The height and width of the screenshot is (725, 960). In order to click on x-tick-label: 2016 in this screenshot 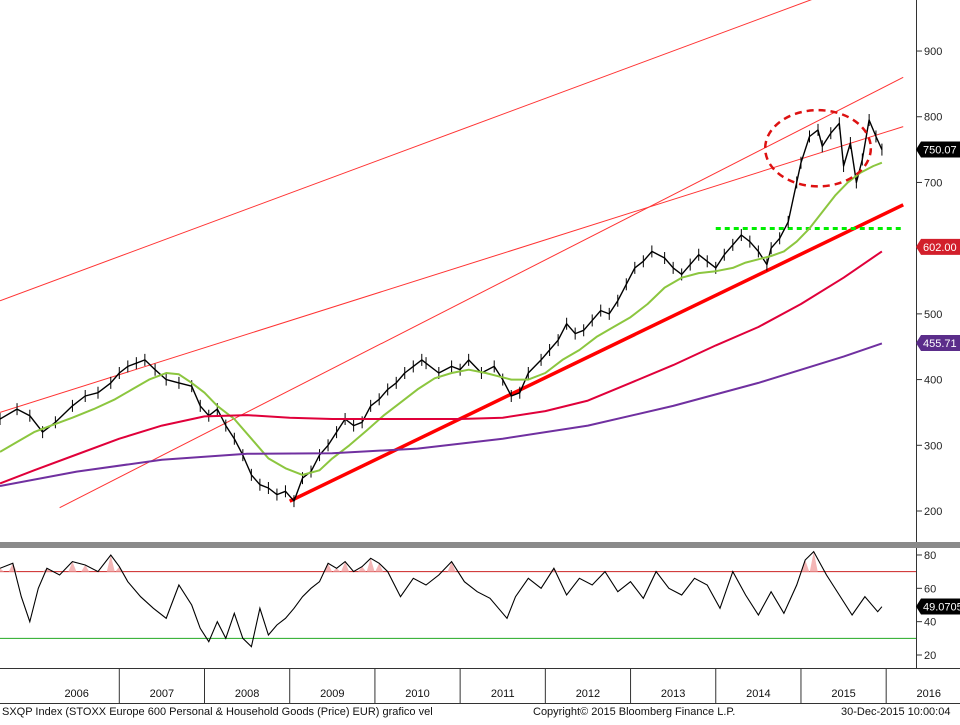, I will do `click(929, 694)`.